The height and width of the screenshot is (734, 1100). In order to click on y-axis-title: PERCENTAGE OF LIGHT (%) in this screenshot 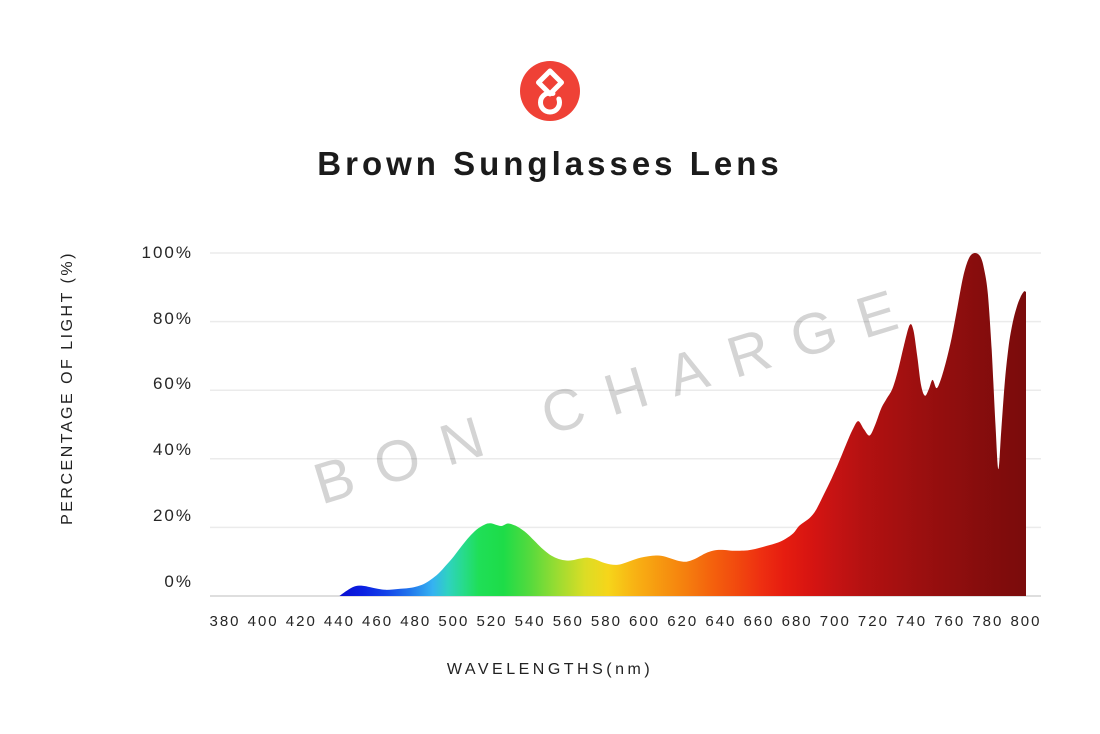, I will do `click(67, 388)`.